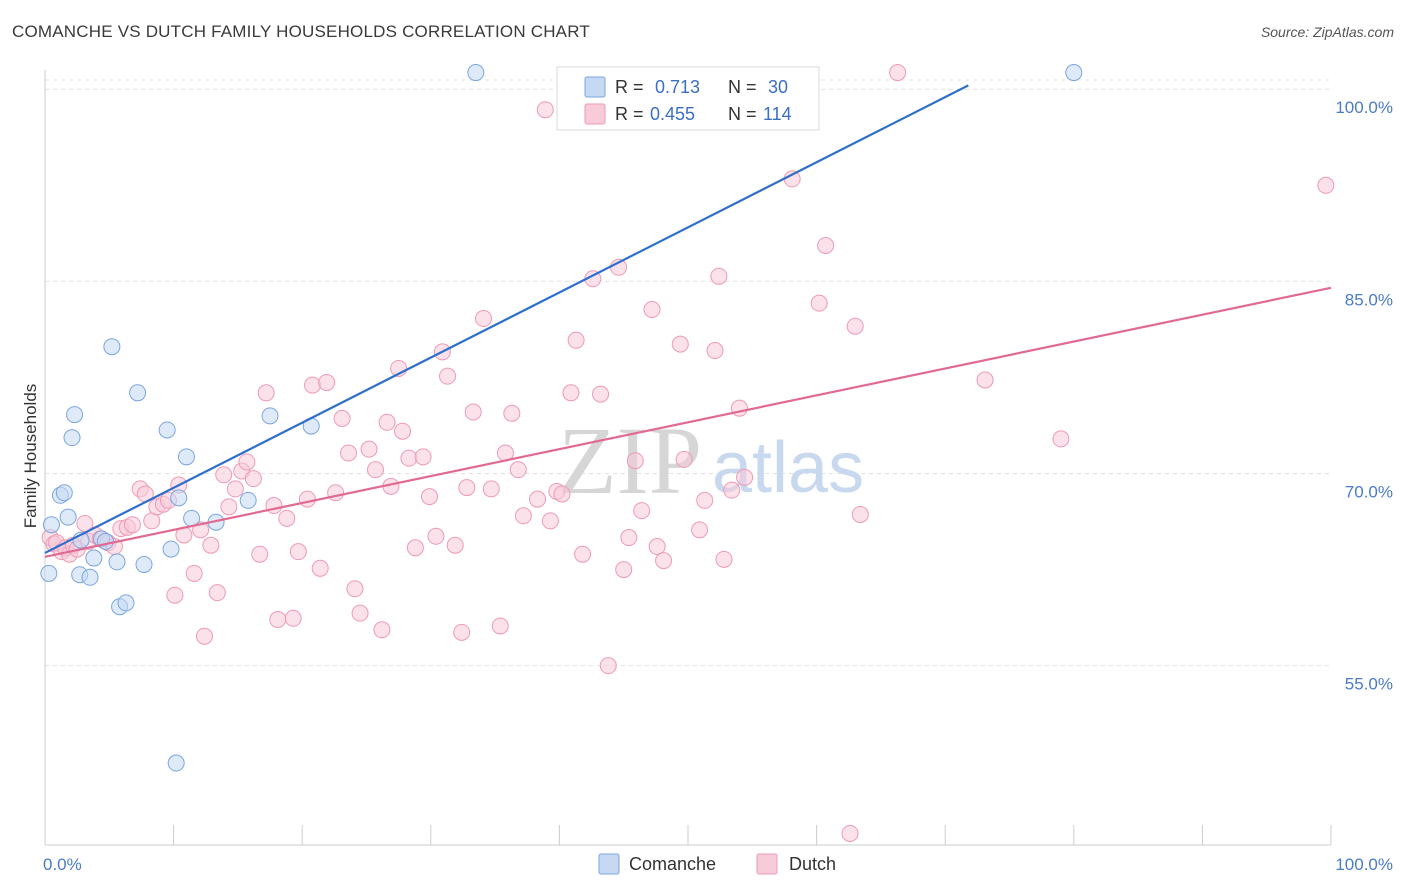 The width and height of the screenshot is (1406, 892). Describe the element at coordinates (1364, 864) in the screenshot. I see `x-tick-label-max: 100.0%` at that location.